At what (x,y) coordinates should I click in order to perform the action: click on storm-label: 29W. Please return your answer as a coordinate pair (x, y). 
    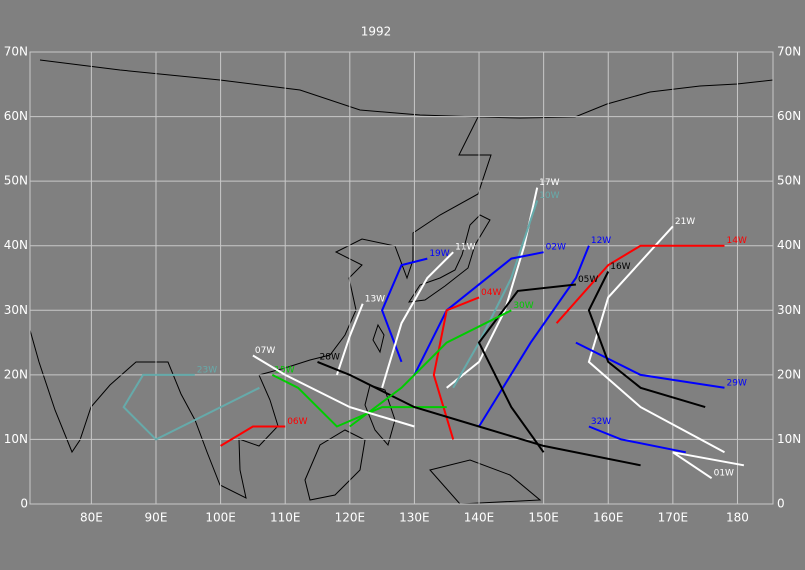
    Looking at the image, I should click on (737, 383).